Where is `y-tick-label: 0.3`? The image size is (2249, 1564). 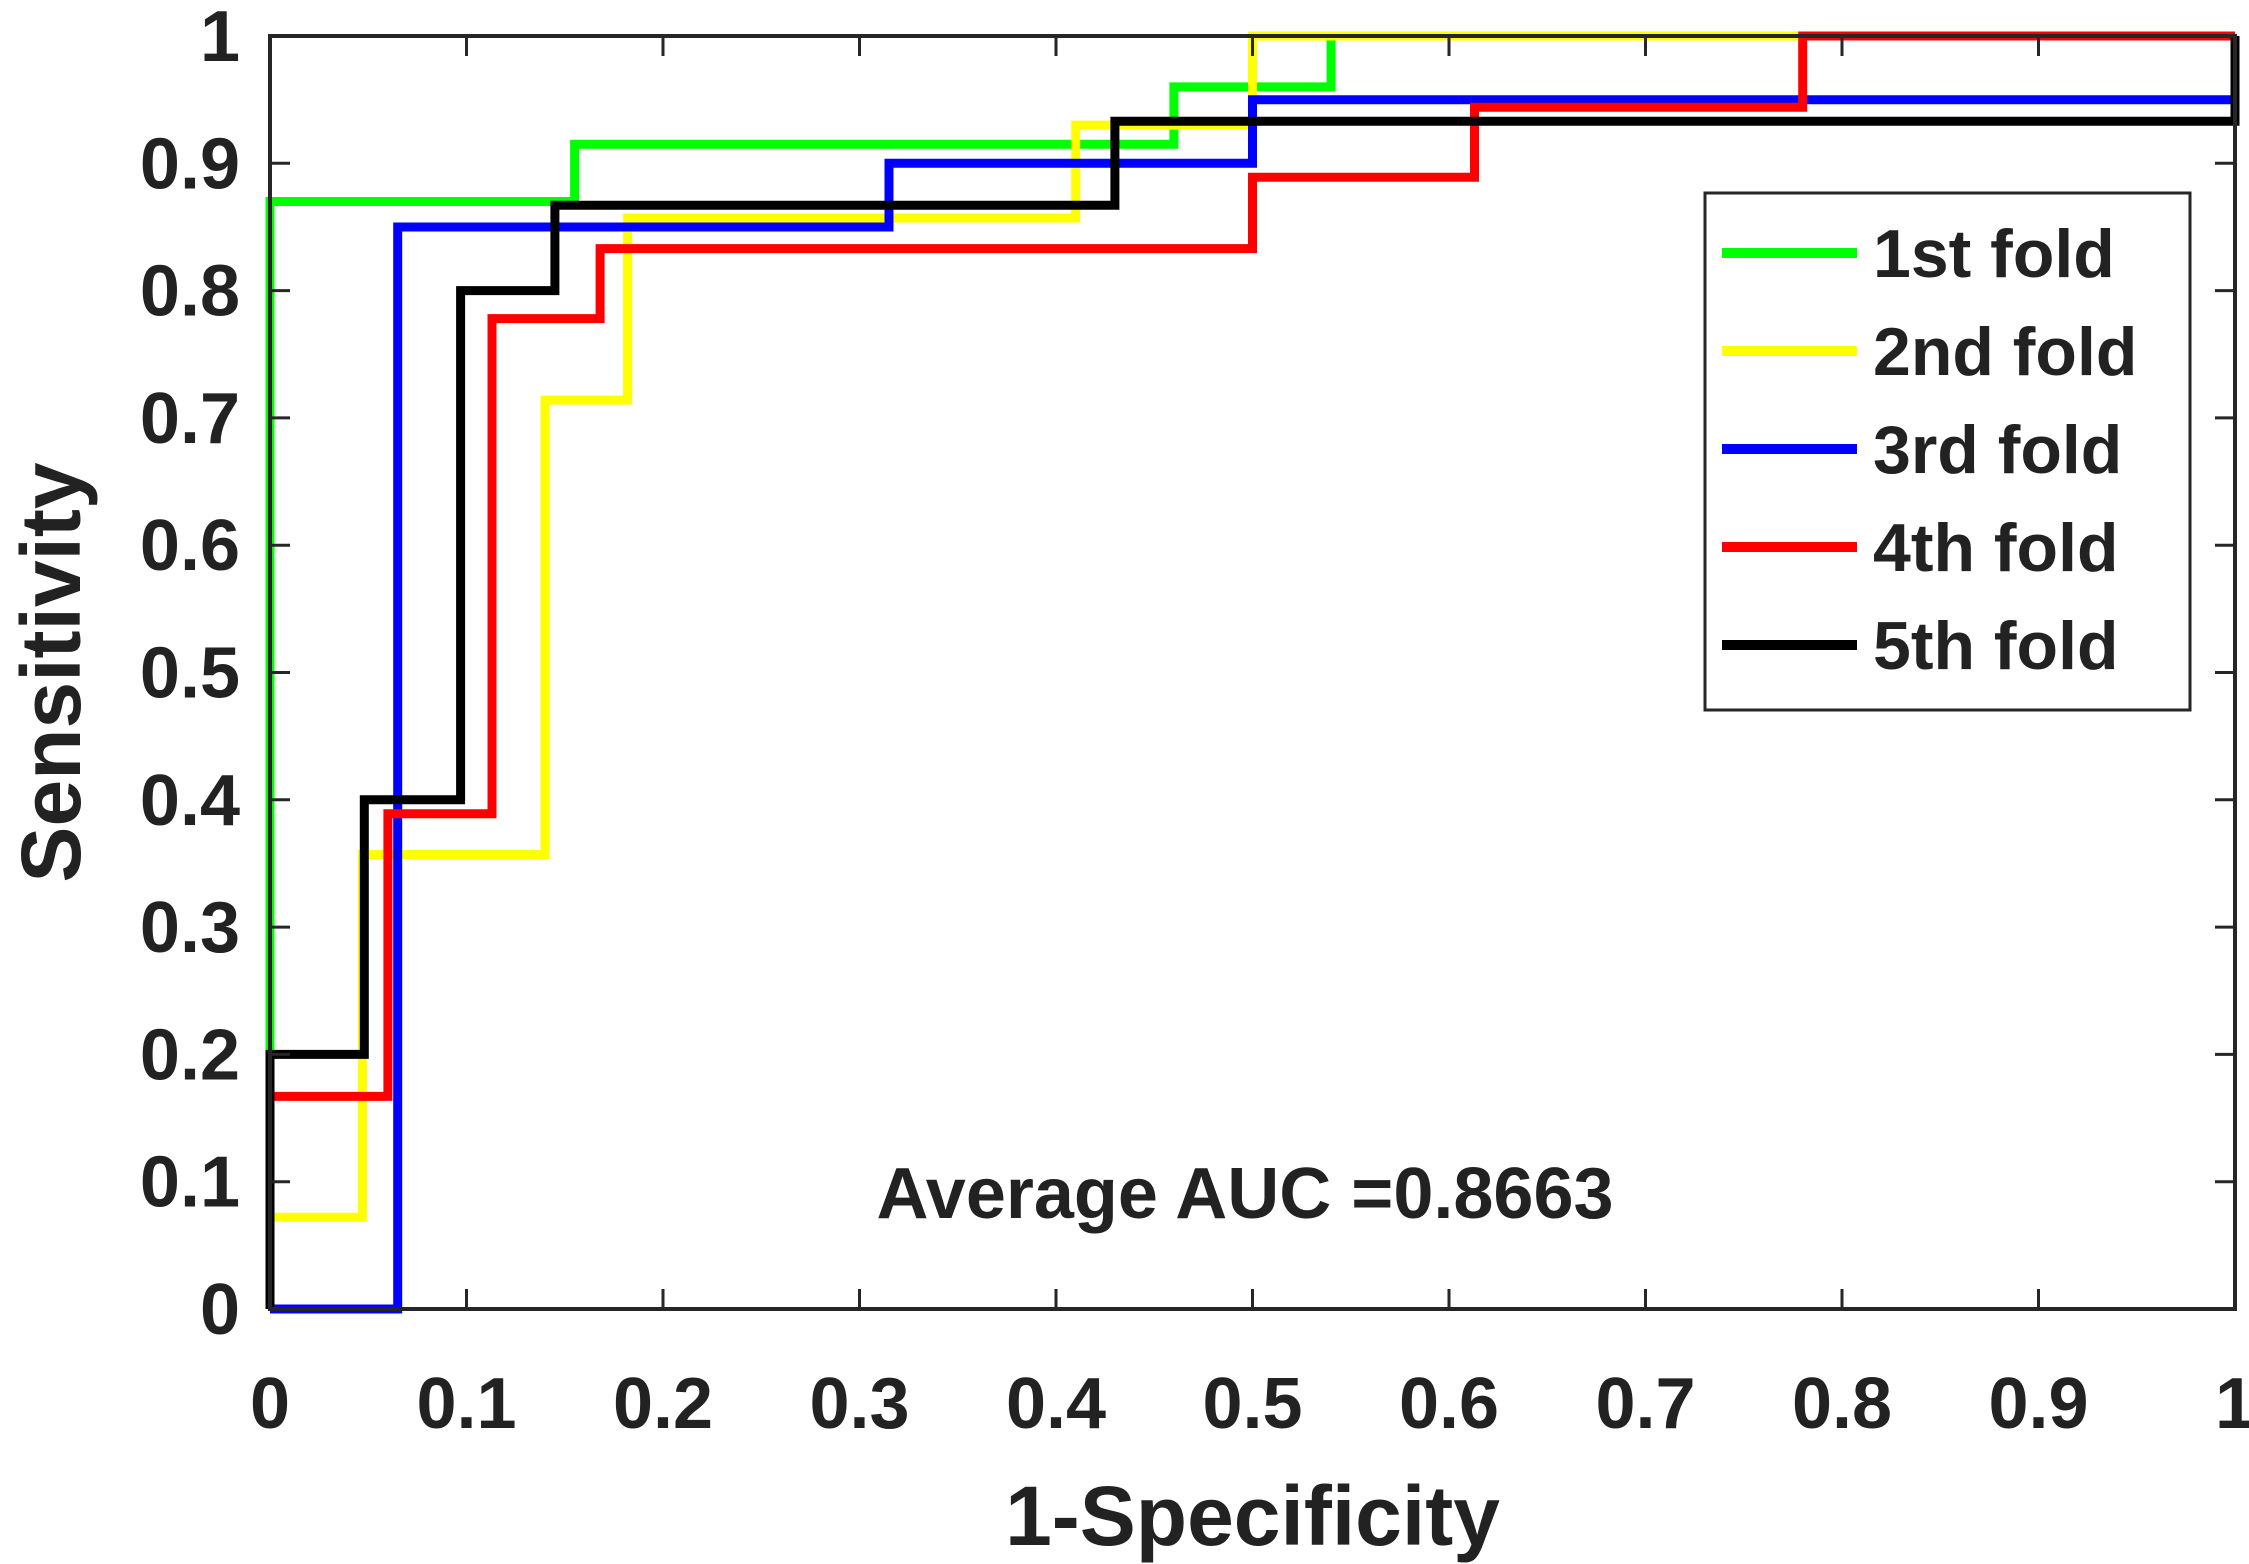 y-tick-label: 0.3 is located at coordinates (190, 928).